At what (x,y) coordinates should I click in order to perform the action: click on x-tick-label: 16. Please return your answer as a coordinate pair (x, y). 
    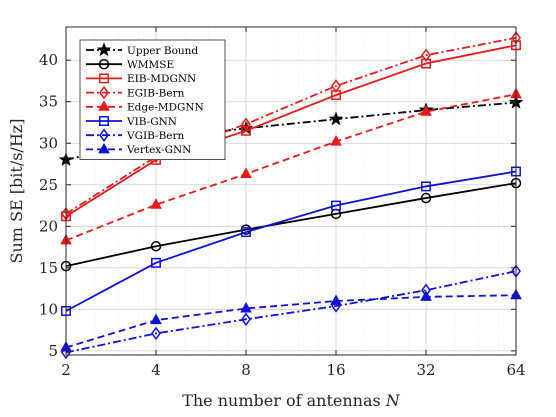
    Looking at the image, I should click on (335, 370).